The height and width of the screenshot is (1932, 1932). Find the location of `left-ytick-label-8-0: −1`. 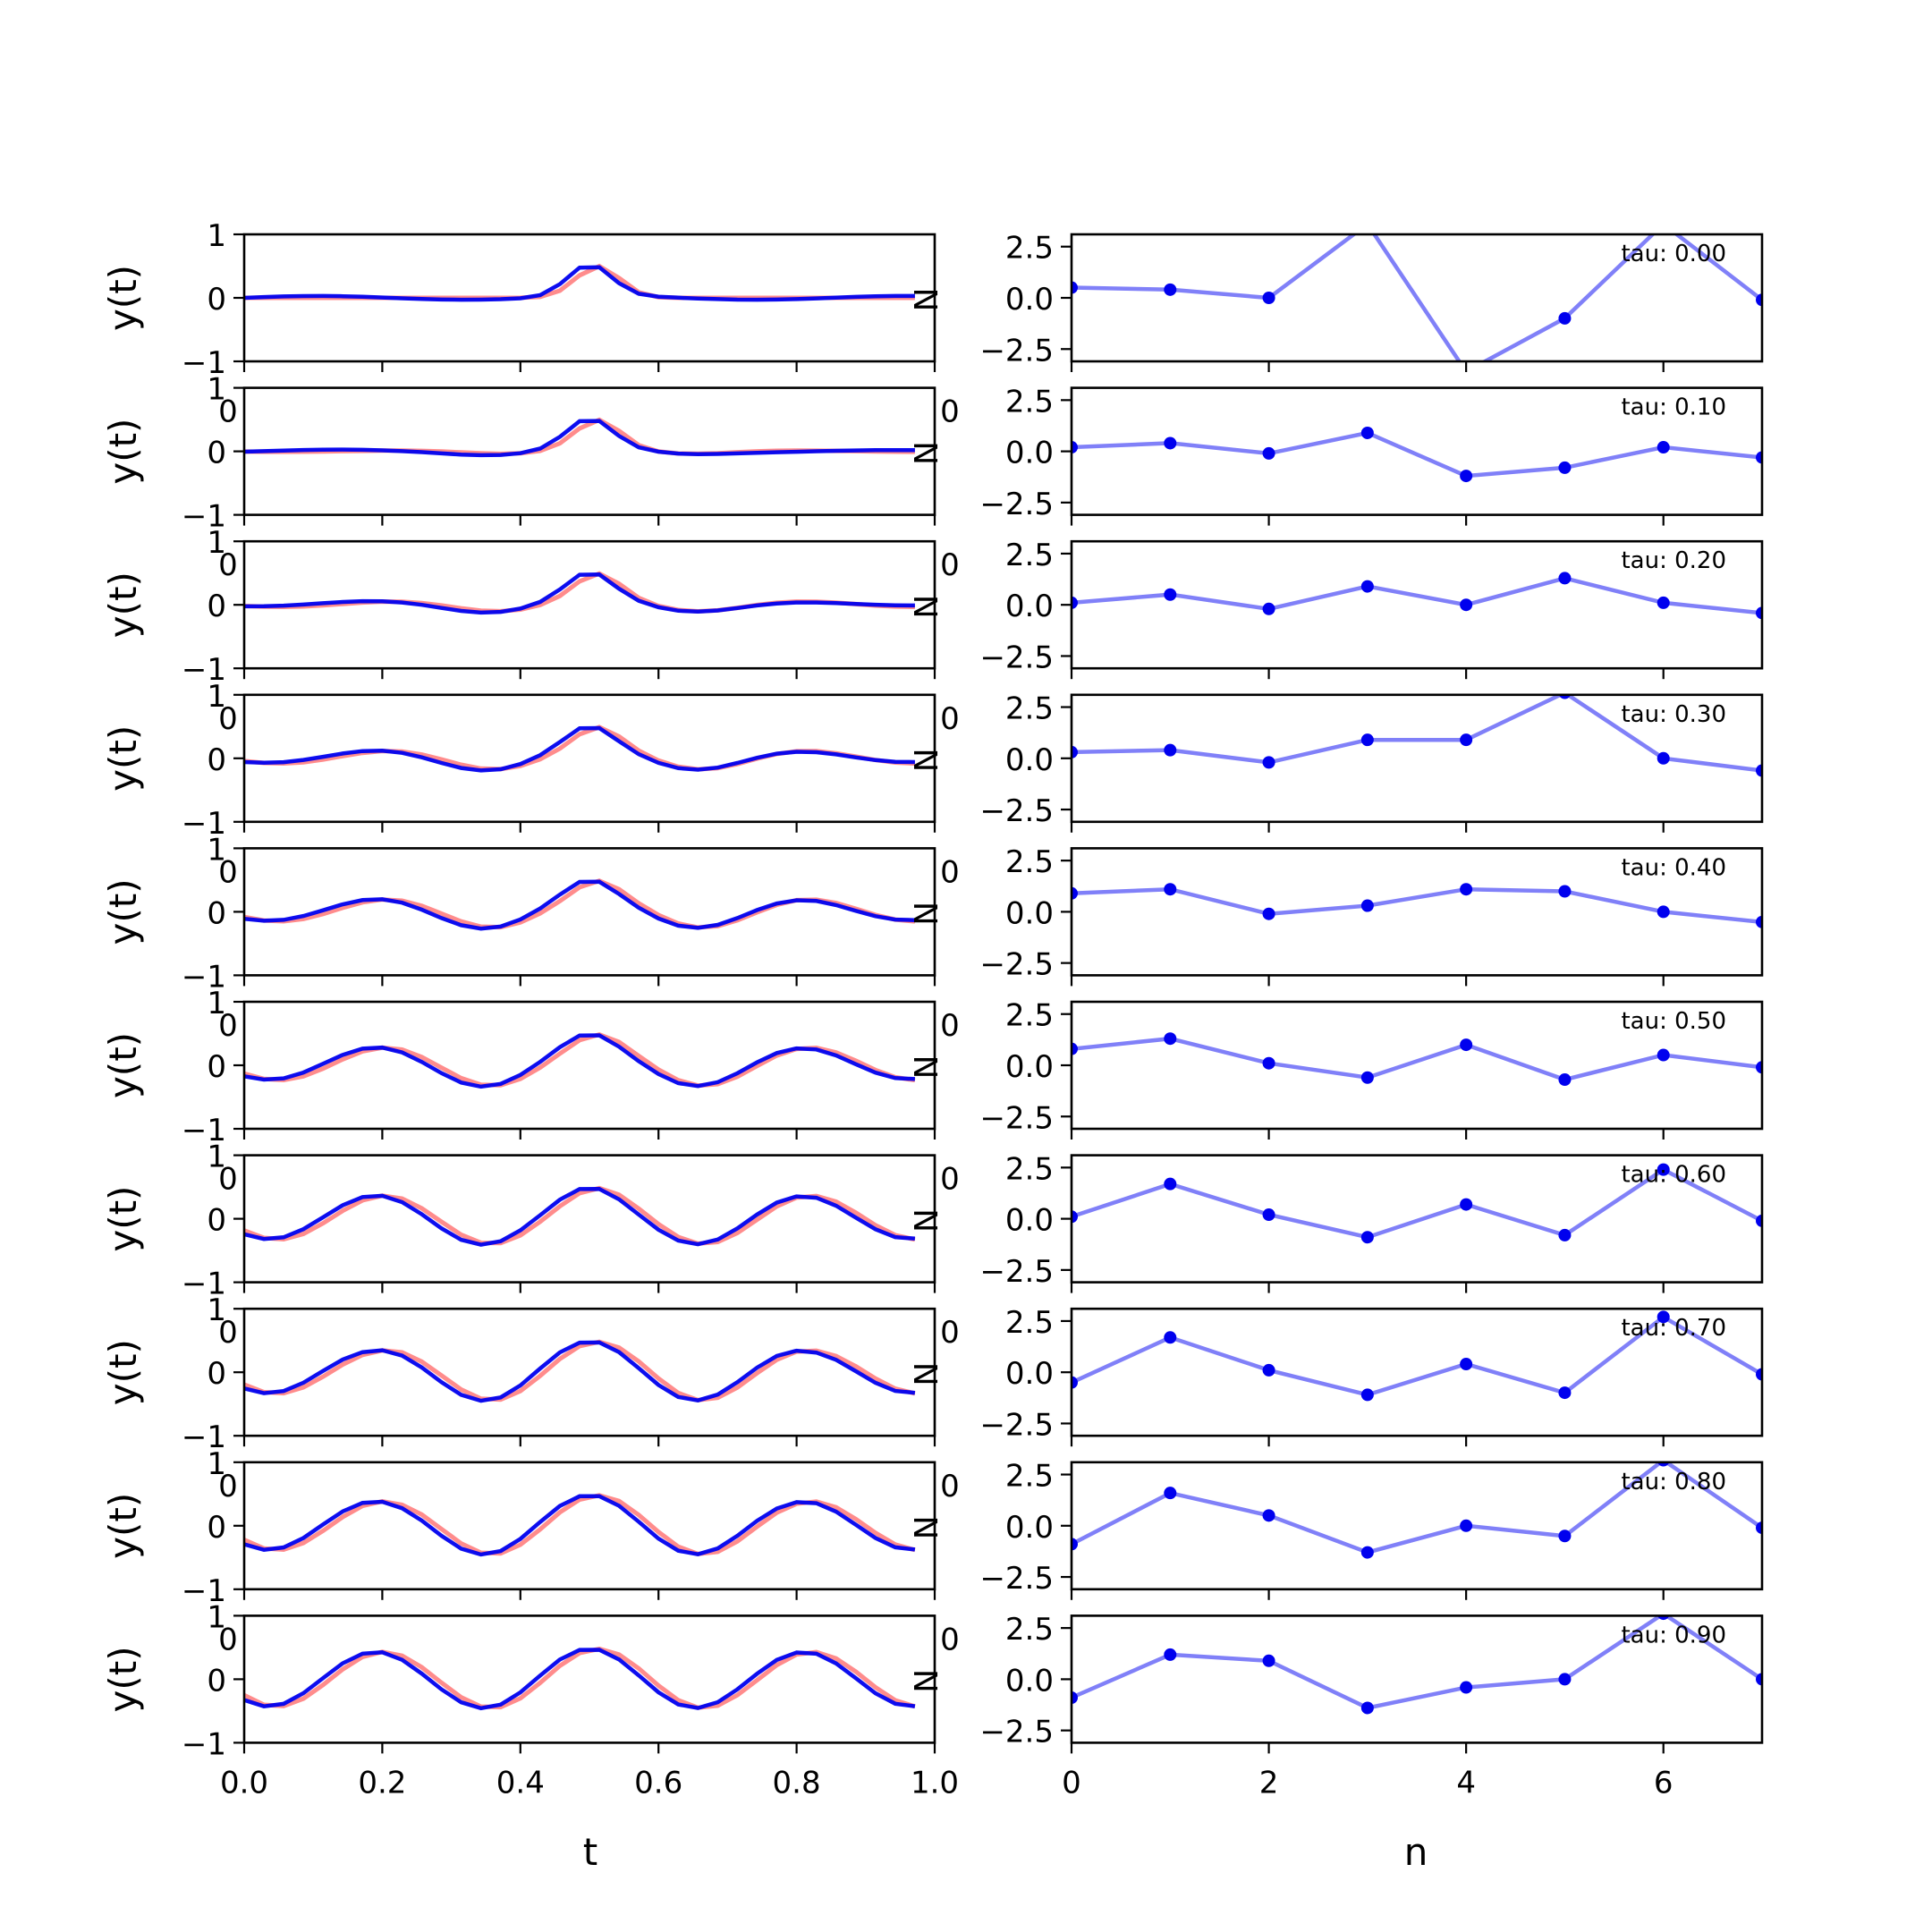

left-ytick-label-8-0: −1 is located at coordinates (204, 1591).